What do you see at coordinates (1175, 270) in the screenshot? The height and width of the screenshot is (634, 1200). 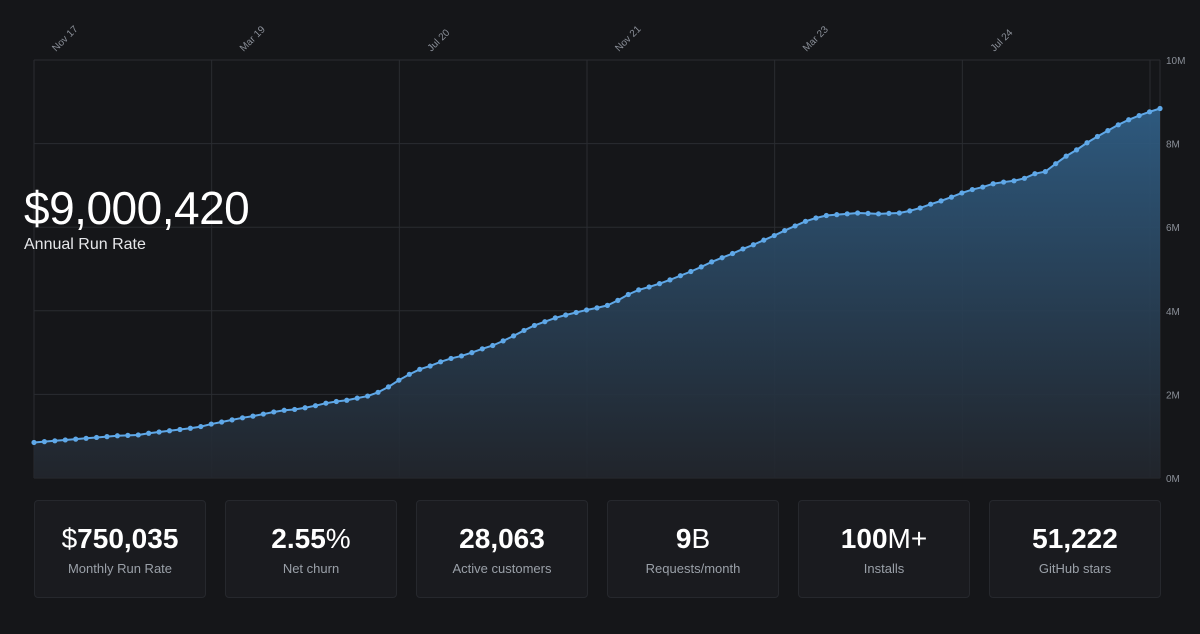 I see `y-axis-ticks: 0M 2M 4M 6M 8M 10M` at bounding box center [1175, 270].